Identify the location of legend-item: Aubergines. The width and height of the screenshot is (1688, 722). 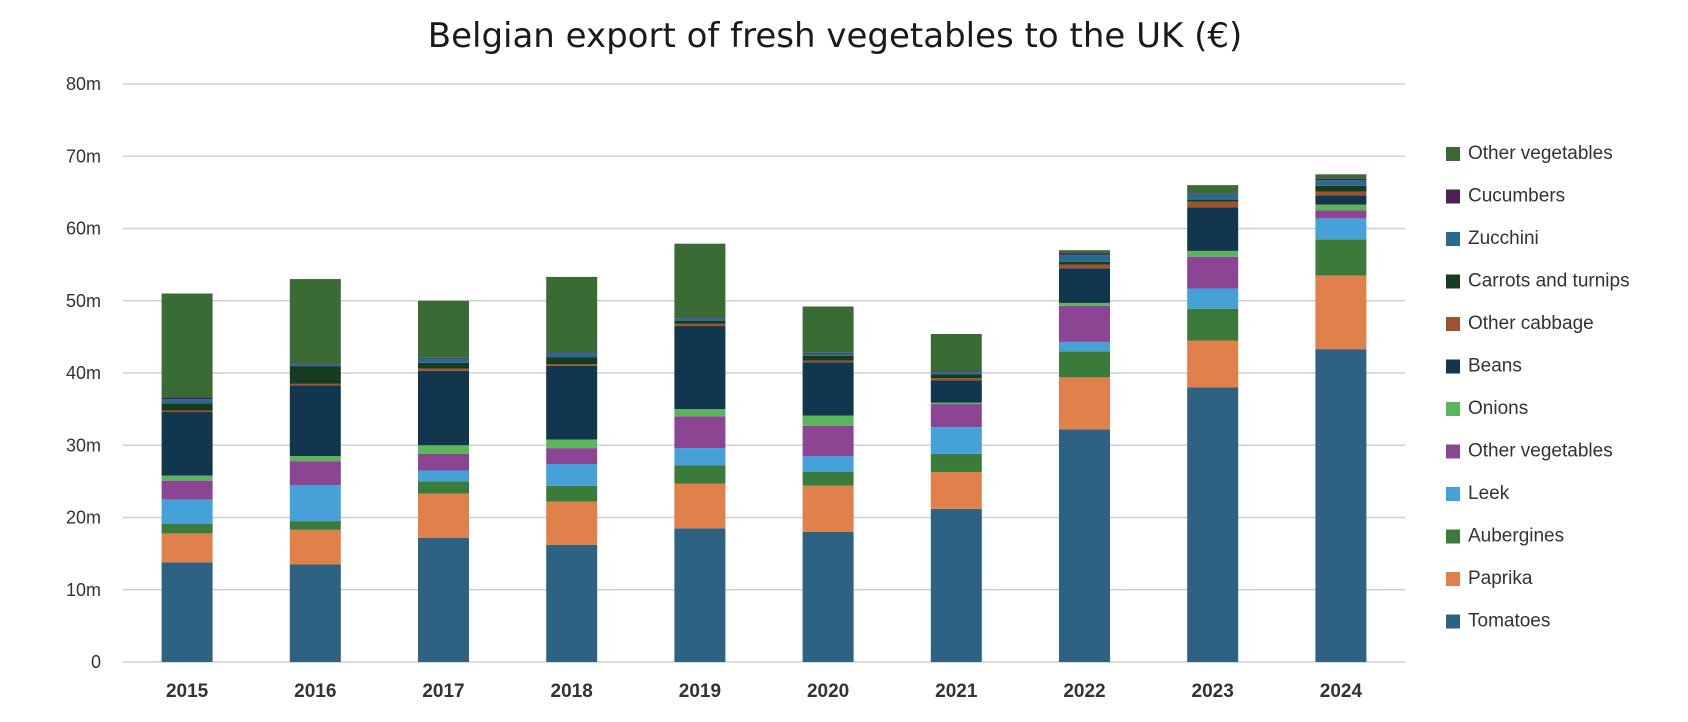
(1505, 536).